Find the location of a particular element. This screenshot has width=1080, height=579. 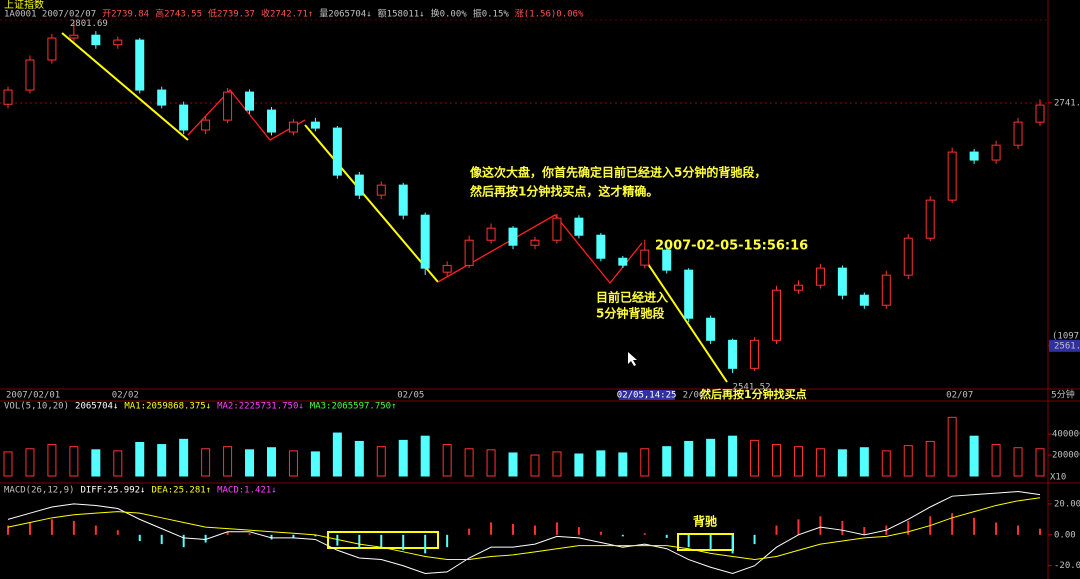

header-item: 换0.00% is located at coordinates (449, 14).